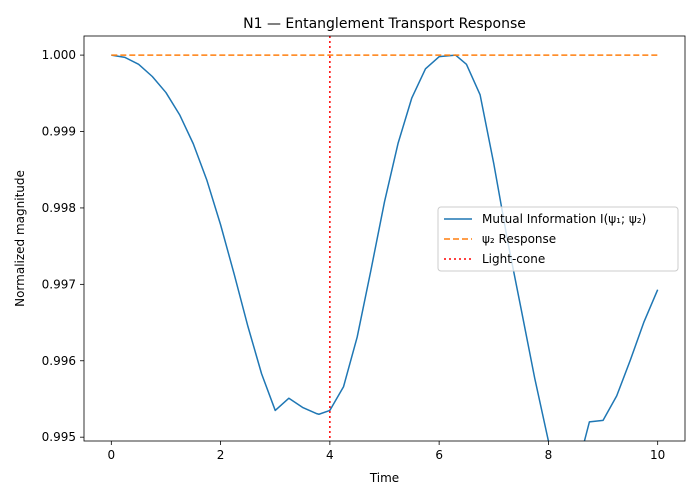  Describe the element at coordinates (439, 455) in the screenshot. I see `x-tick-label: 6` at that location.